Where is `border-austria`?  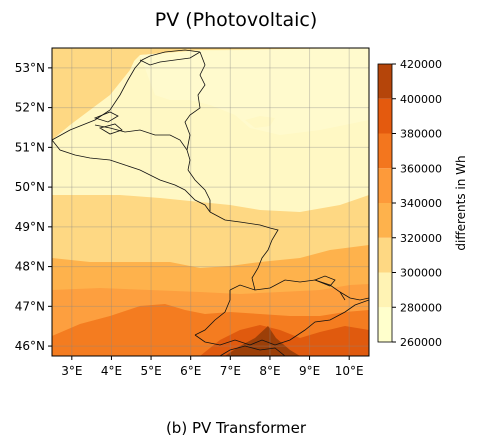 border-austria is located at coordinates (354, 296).